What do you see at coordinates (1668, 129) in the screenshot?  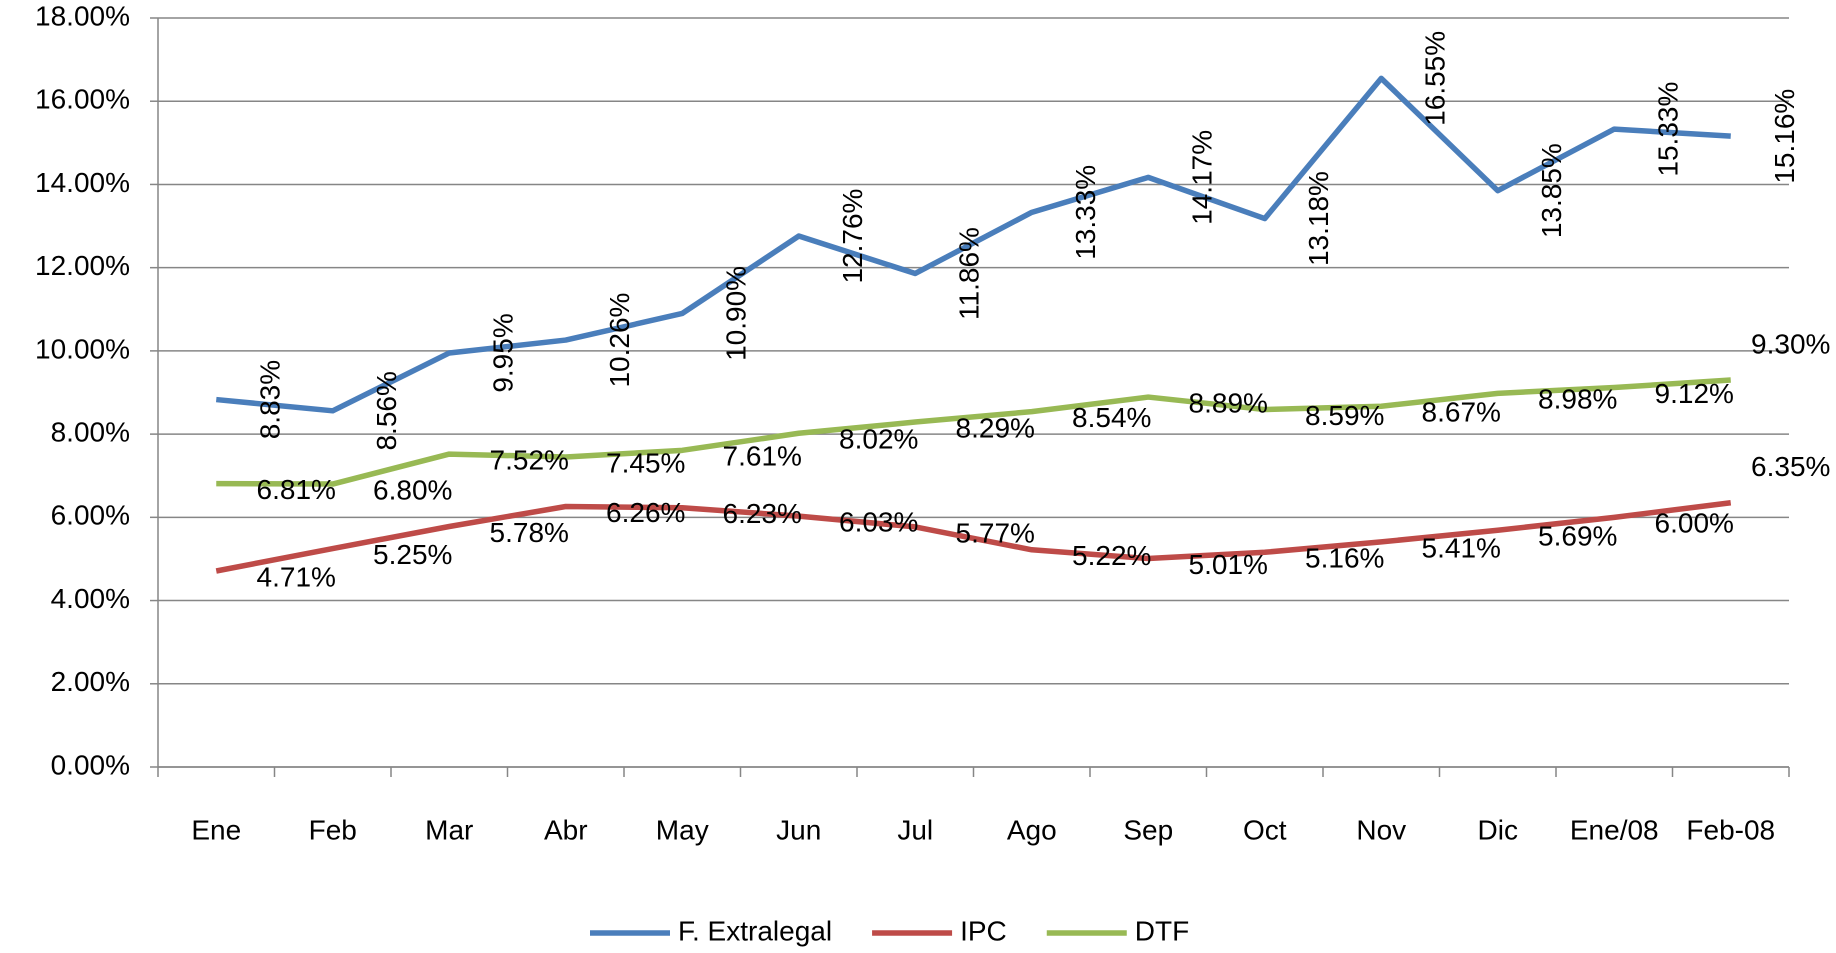 I see `data-label: 15.33%` at bounding box center [1668, 129].